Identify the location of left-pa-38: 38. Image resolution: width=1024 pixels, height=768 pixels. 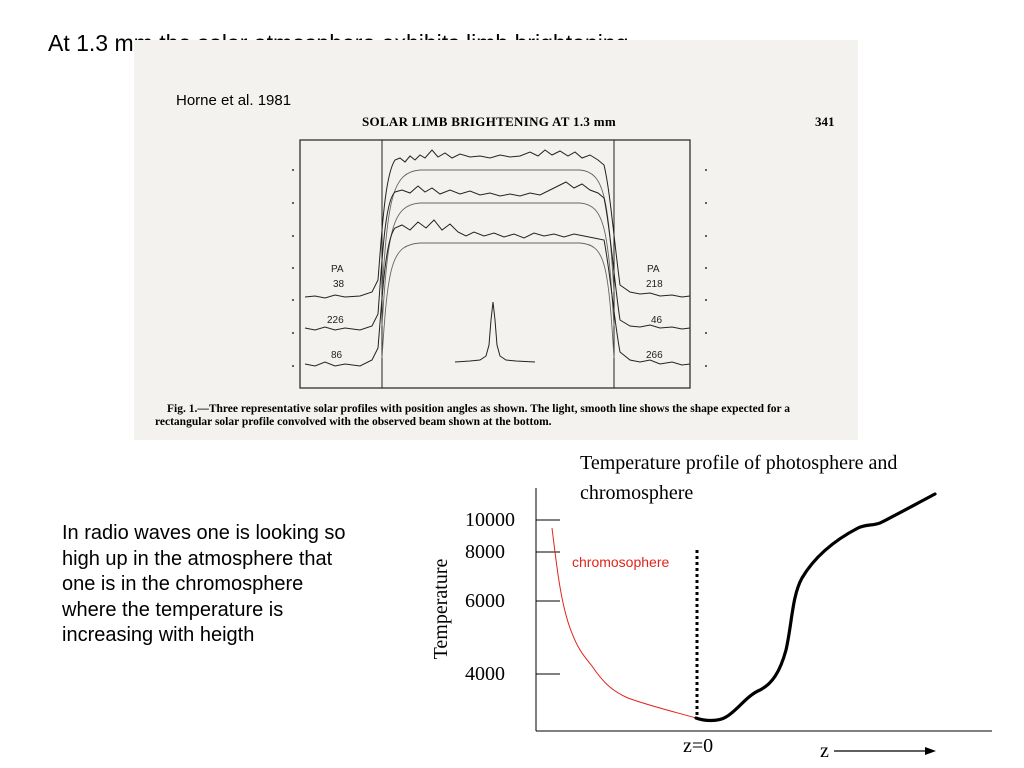
(339, 284).